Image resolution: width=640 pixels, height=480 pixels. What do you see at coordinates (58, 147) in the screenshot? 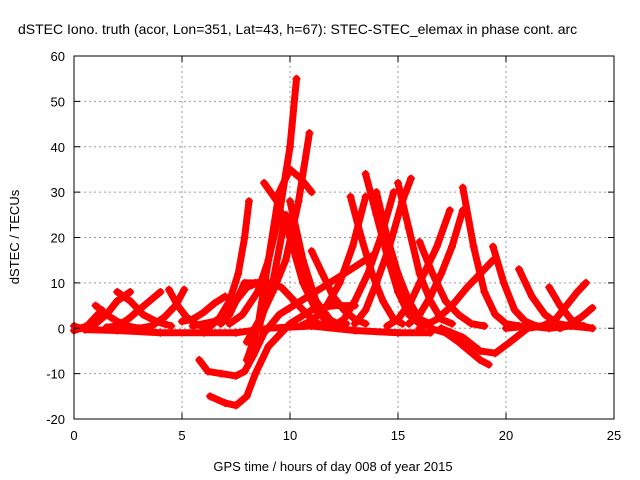
I see `y-tick-label: 40` at bounding box center [58, 147].